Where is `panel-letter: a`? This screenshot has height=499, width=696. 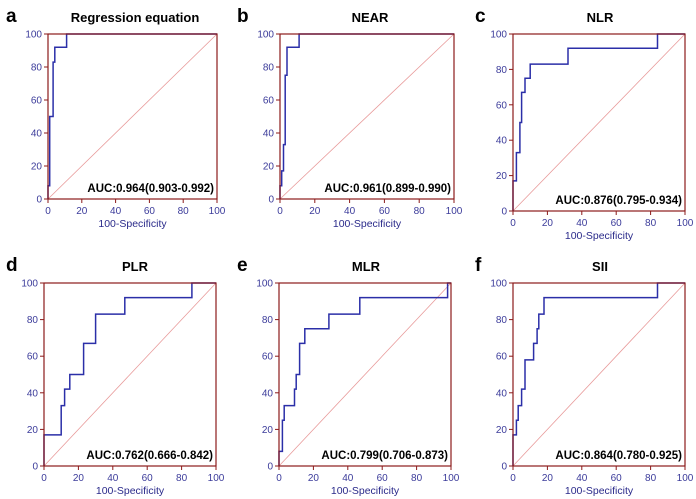
panel-letter: a is located at coordinates (11, 16).